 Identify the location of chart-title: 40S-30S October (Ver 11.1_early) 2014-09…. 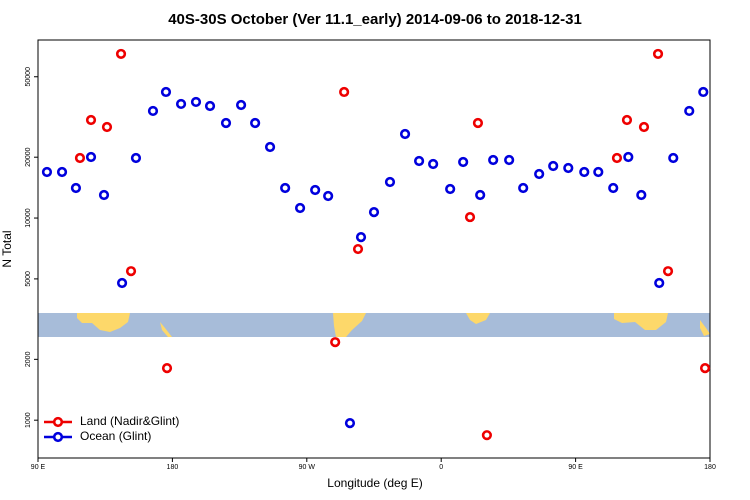
(375, 19).